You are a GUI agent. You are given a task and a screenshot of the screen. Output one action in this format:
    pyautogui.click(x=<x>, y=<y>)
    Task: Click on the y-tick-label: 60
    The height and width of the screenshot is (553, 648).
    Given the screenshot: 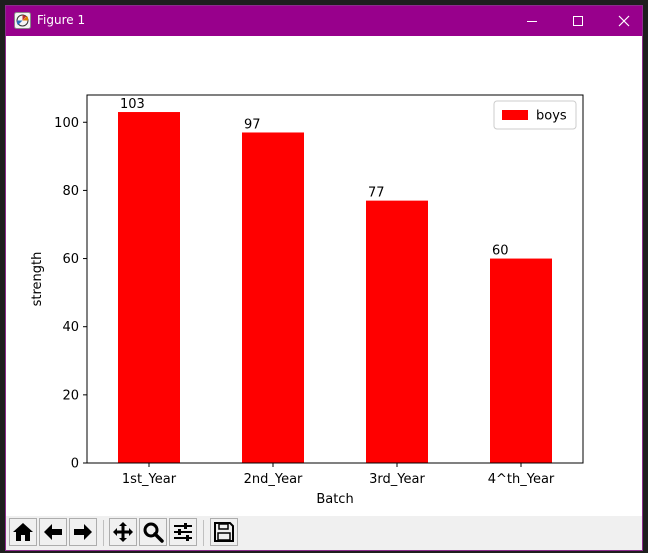 What is the action you would take?
    pyautogui.click(x=70, y=259)
    